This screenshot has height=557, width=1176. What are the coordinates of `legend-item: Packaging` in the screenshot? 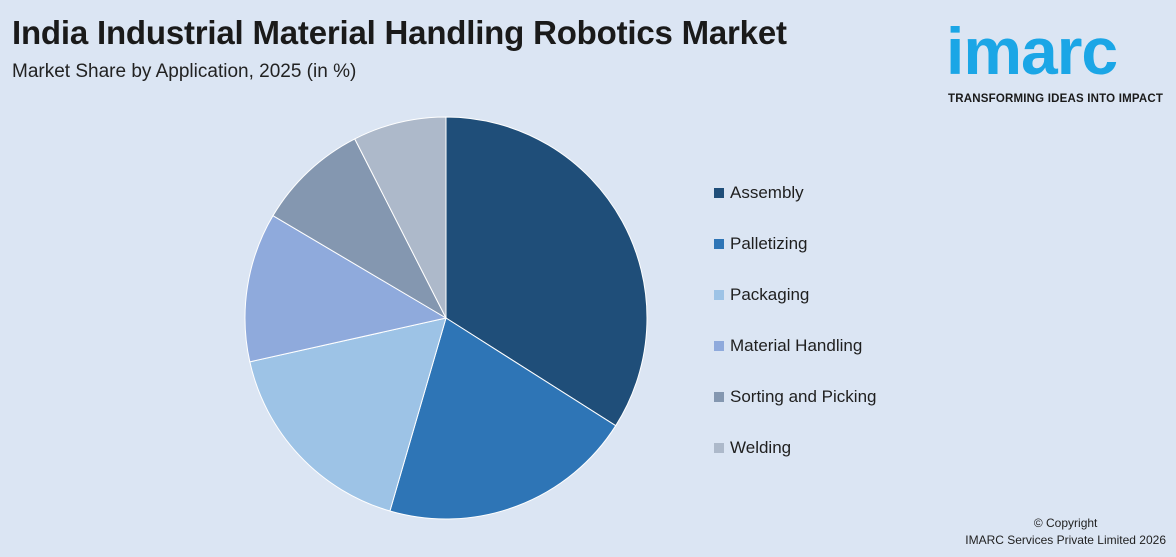 It's located at (795, 295).